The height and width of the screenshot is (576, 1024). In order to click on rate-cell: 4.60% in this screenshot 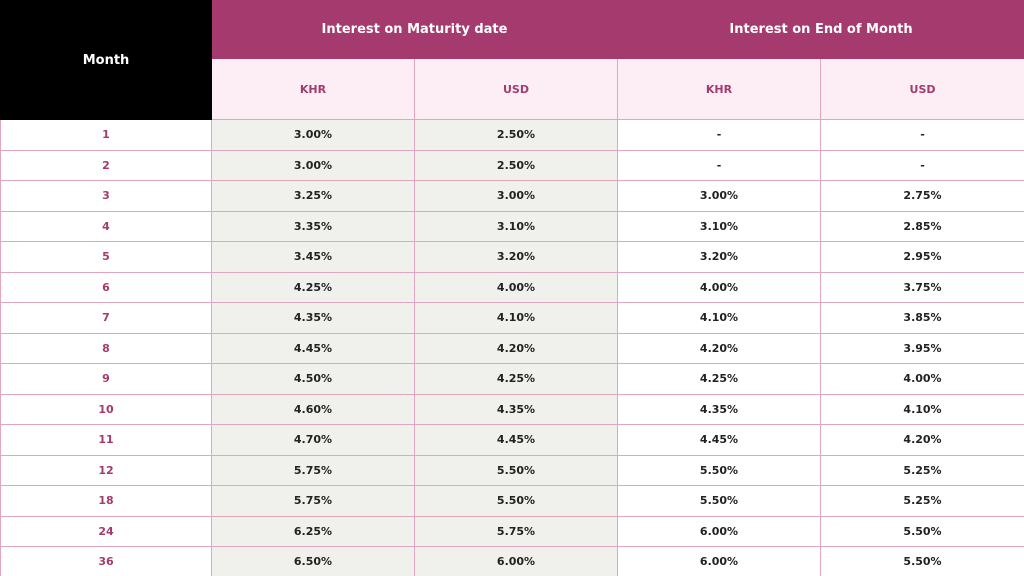, I will do `click(313, 409)`.